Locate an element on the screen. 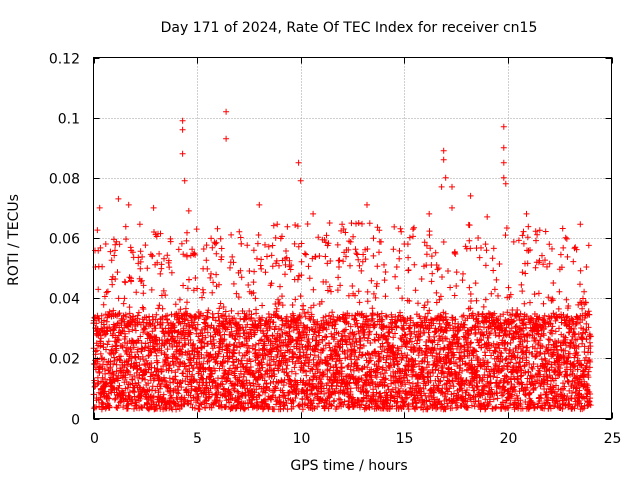 The image size is (640, 480). x-tick-label: 15 is located at coordinates (405, 439).